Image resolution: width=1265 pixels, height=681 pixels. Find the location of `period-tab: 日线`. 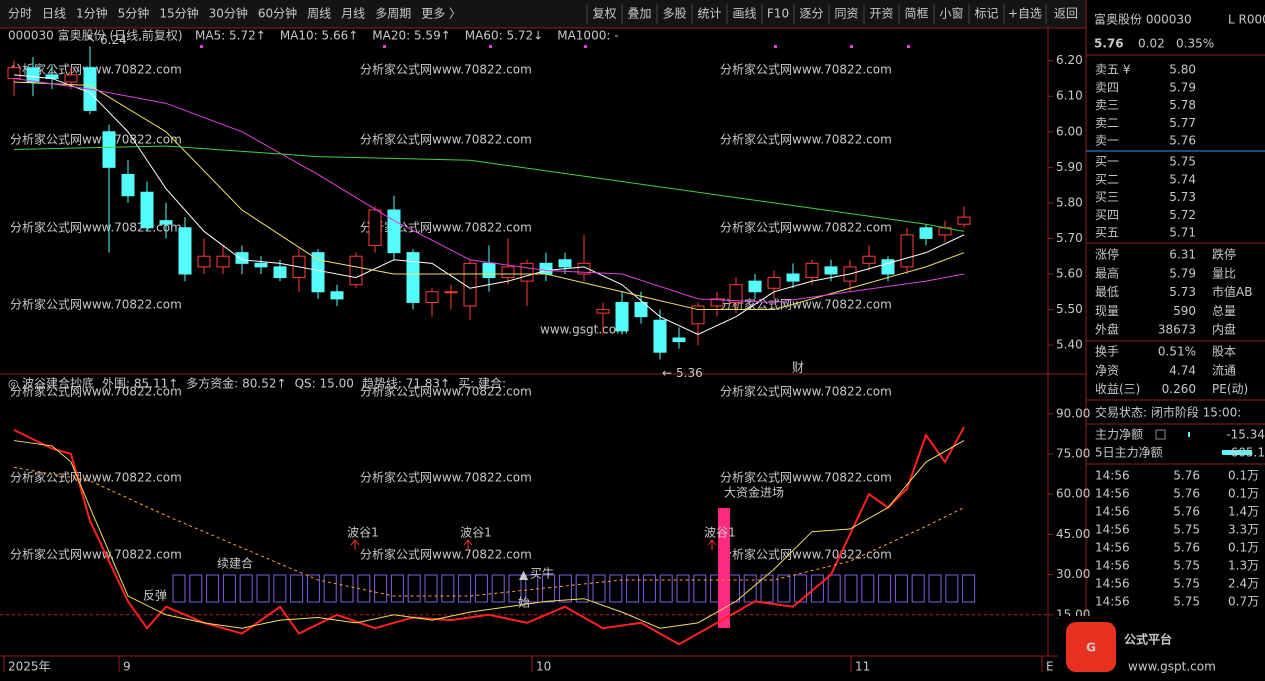

period-tab: 日线 is located at coordinates (54, 14).